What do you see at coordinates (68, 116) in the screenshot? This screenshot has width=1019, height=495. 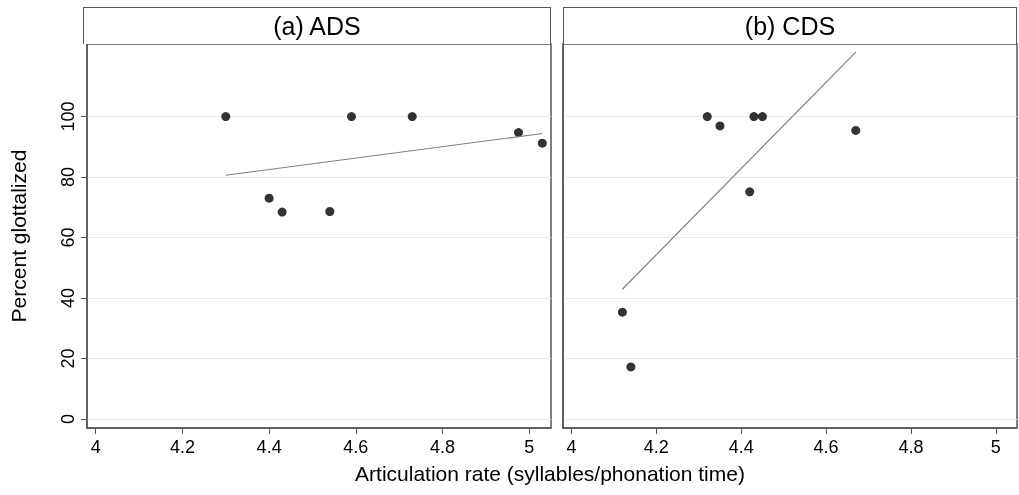 I see `y-tick-label: 100` at bounding box center [68, 116].